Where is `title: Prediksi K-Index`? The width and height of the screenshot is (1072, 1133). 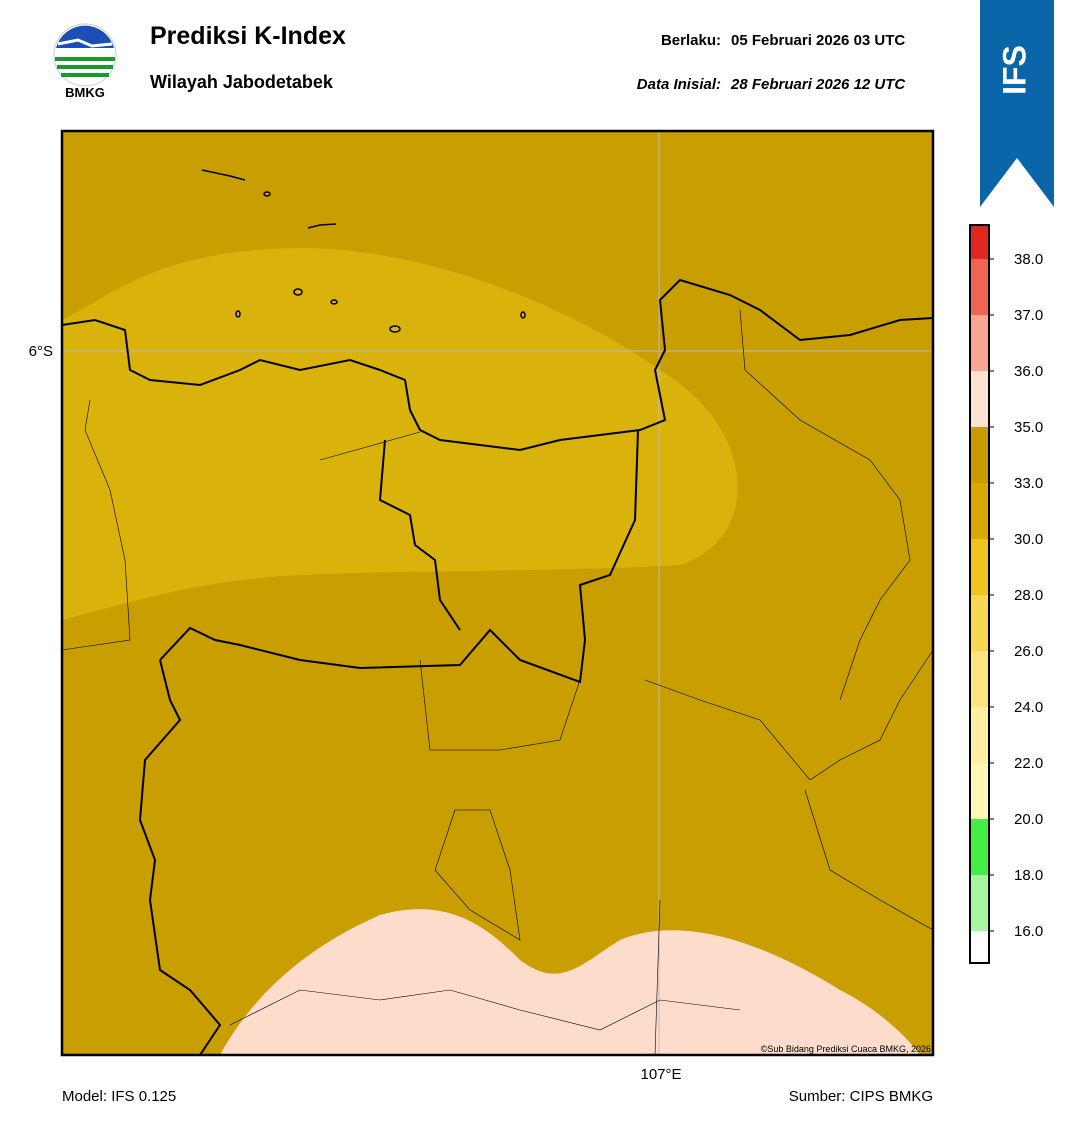
title: Prediksi K-Index is located at coordinates (248, 36).